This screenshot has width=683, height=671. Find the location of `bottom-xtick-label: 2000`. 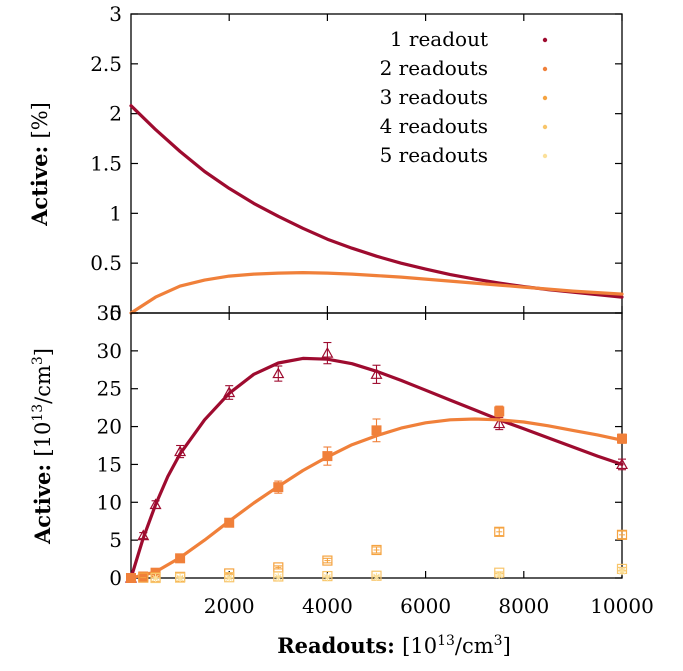

bottom-xtick-label: 2000 is located at coordinates (229, 606).